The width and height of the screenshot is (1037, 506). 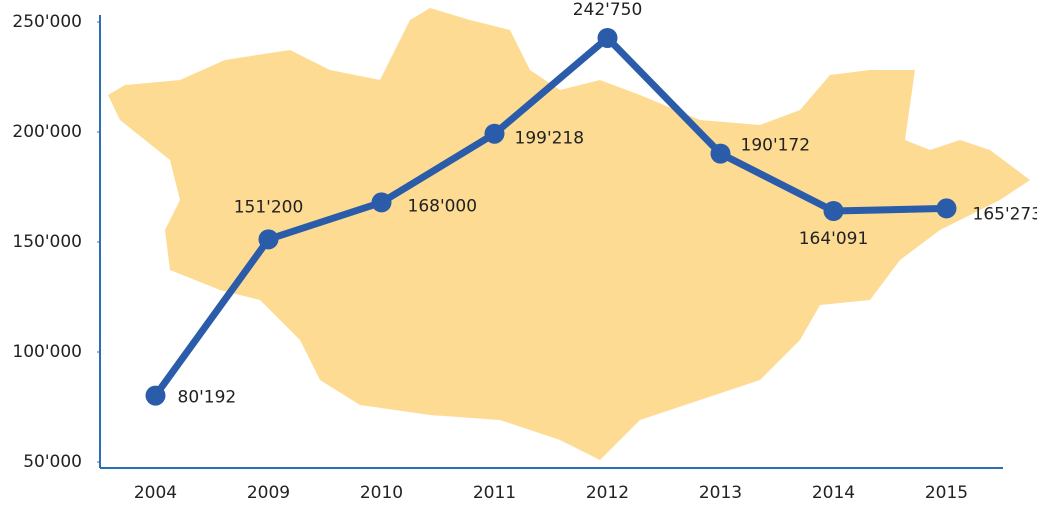 What do you see at coordinates (608, 10) in the screenshot?
I see `data-label: 242'750` at bounding box center [608, 10].